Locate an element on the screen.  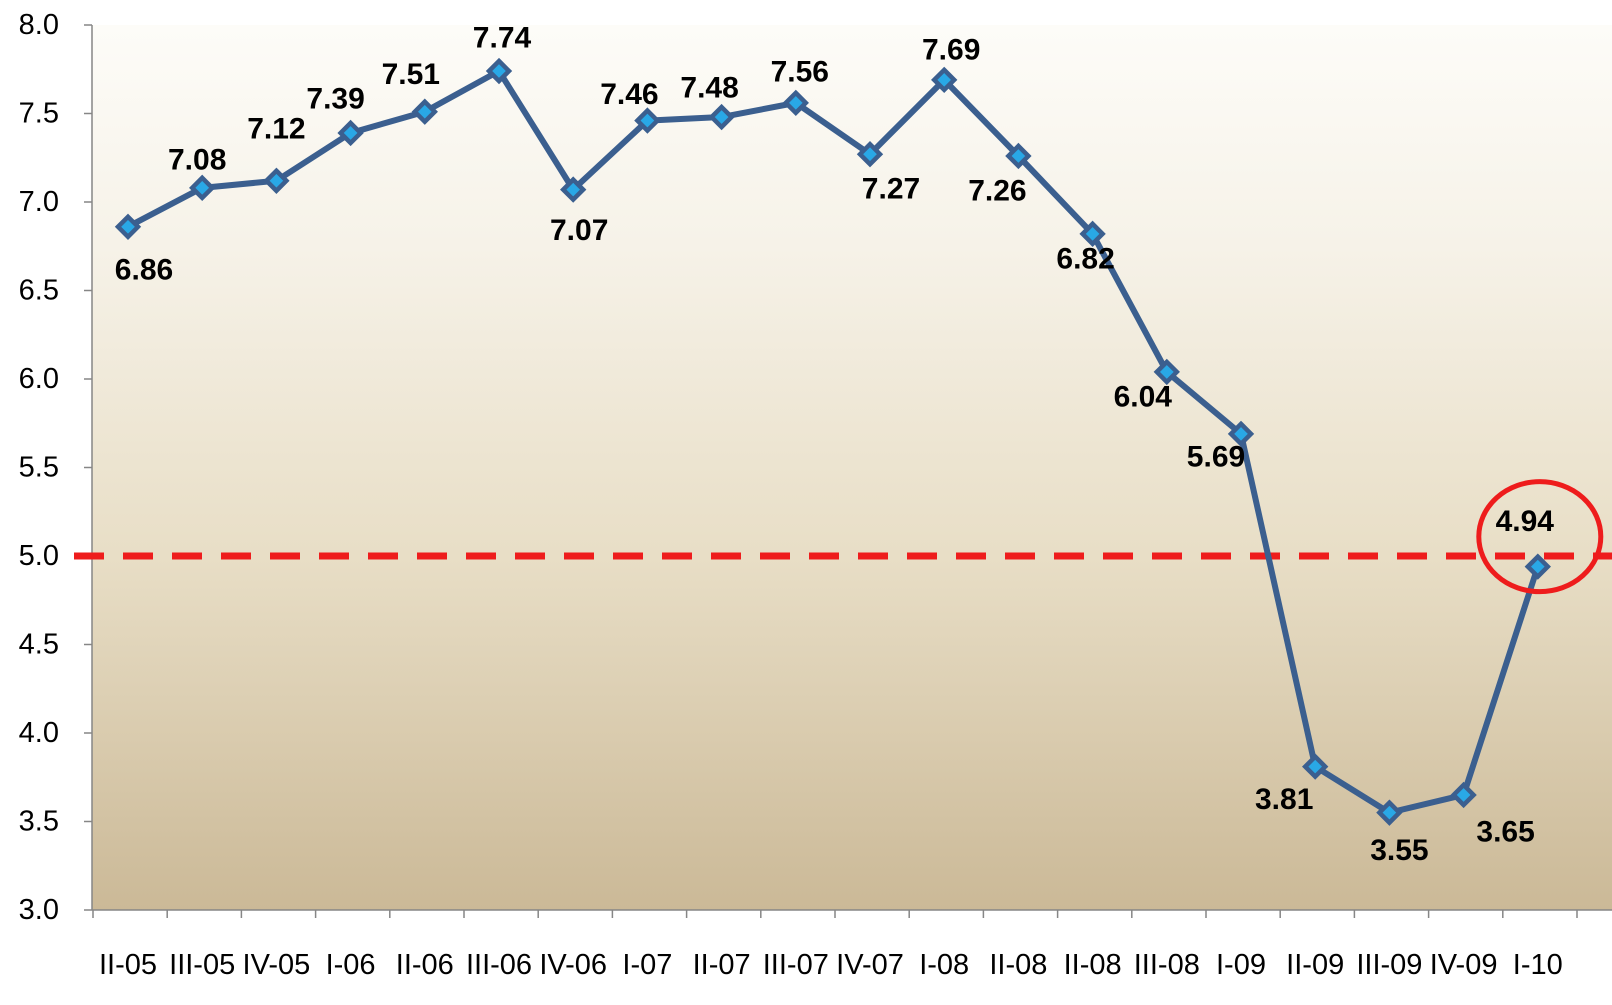
data-label: 7.12 is located at coordinates (276, 128).